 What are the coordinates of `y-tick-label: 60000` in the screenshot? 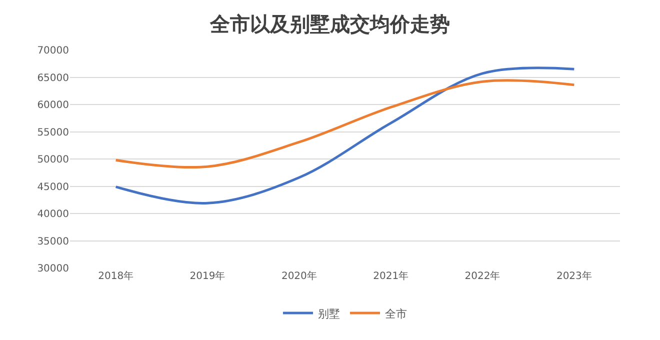 It's located at (53, 105).